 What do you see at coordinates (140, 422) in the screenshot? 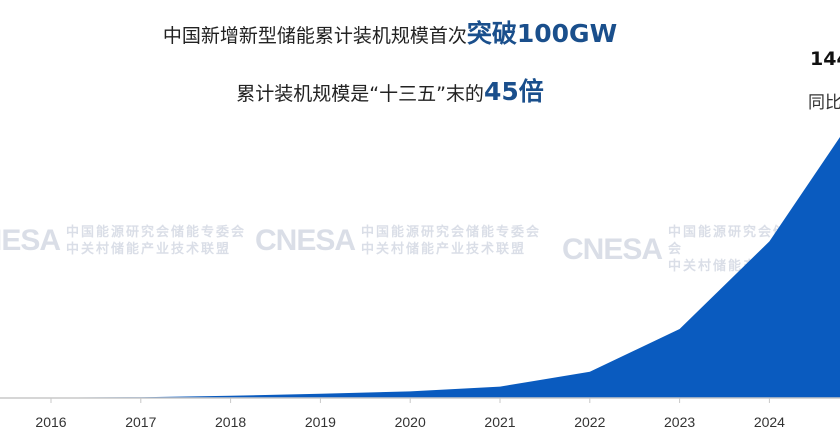
I see `x-tick-label: 2017` at bounding box center [140, 422].